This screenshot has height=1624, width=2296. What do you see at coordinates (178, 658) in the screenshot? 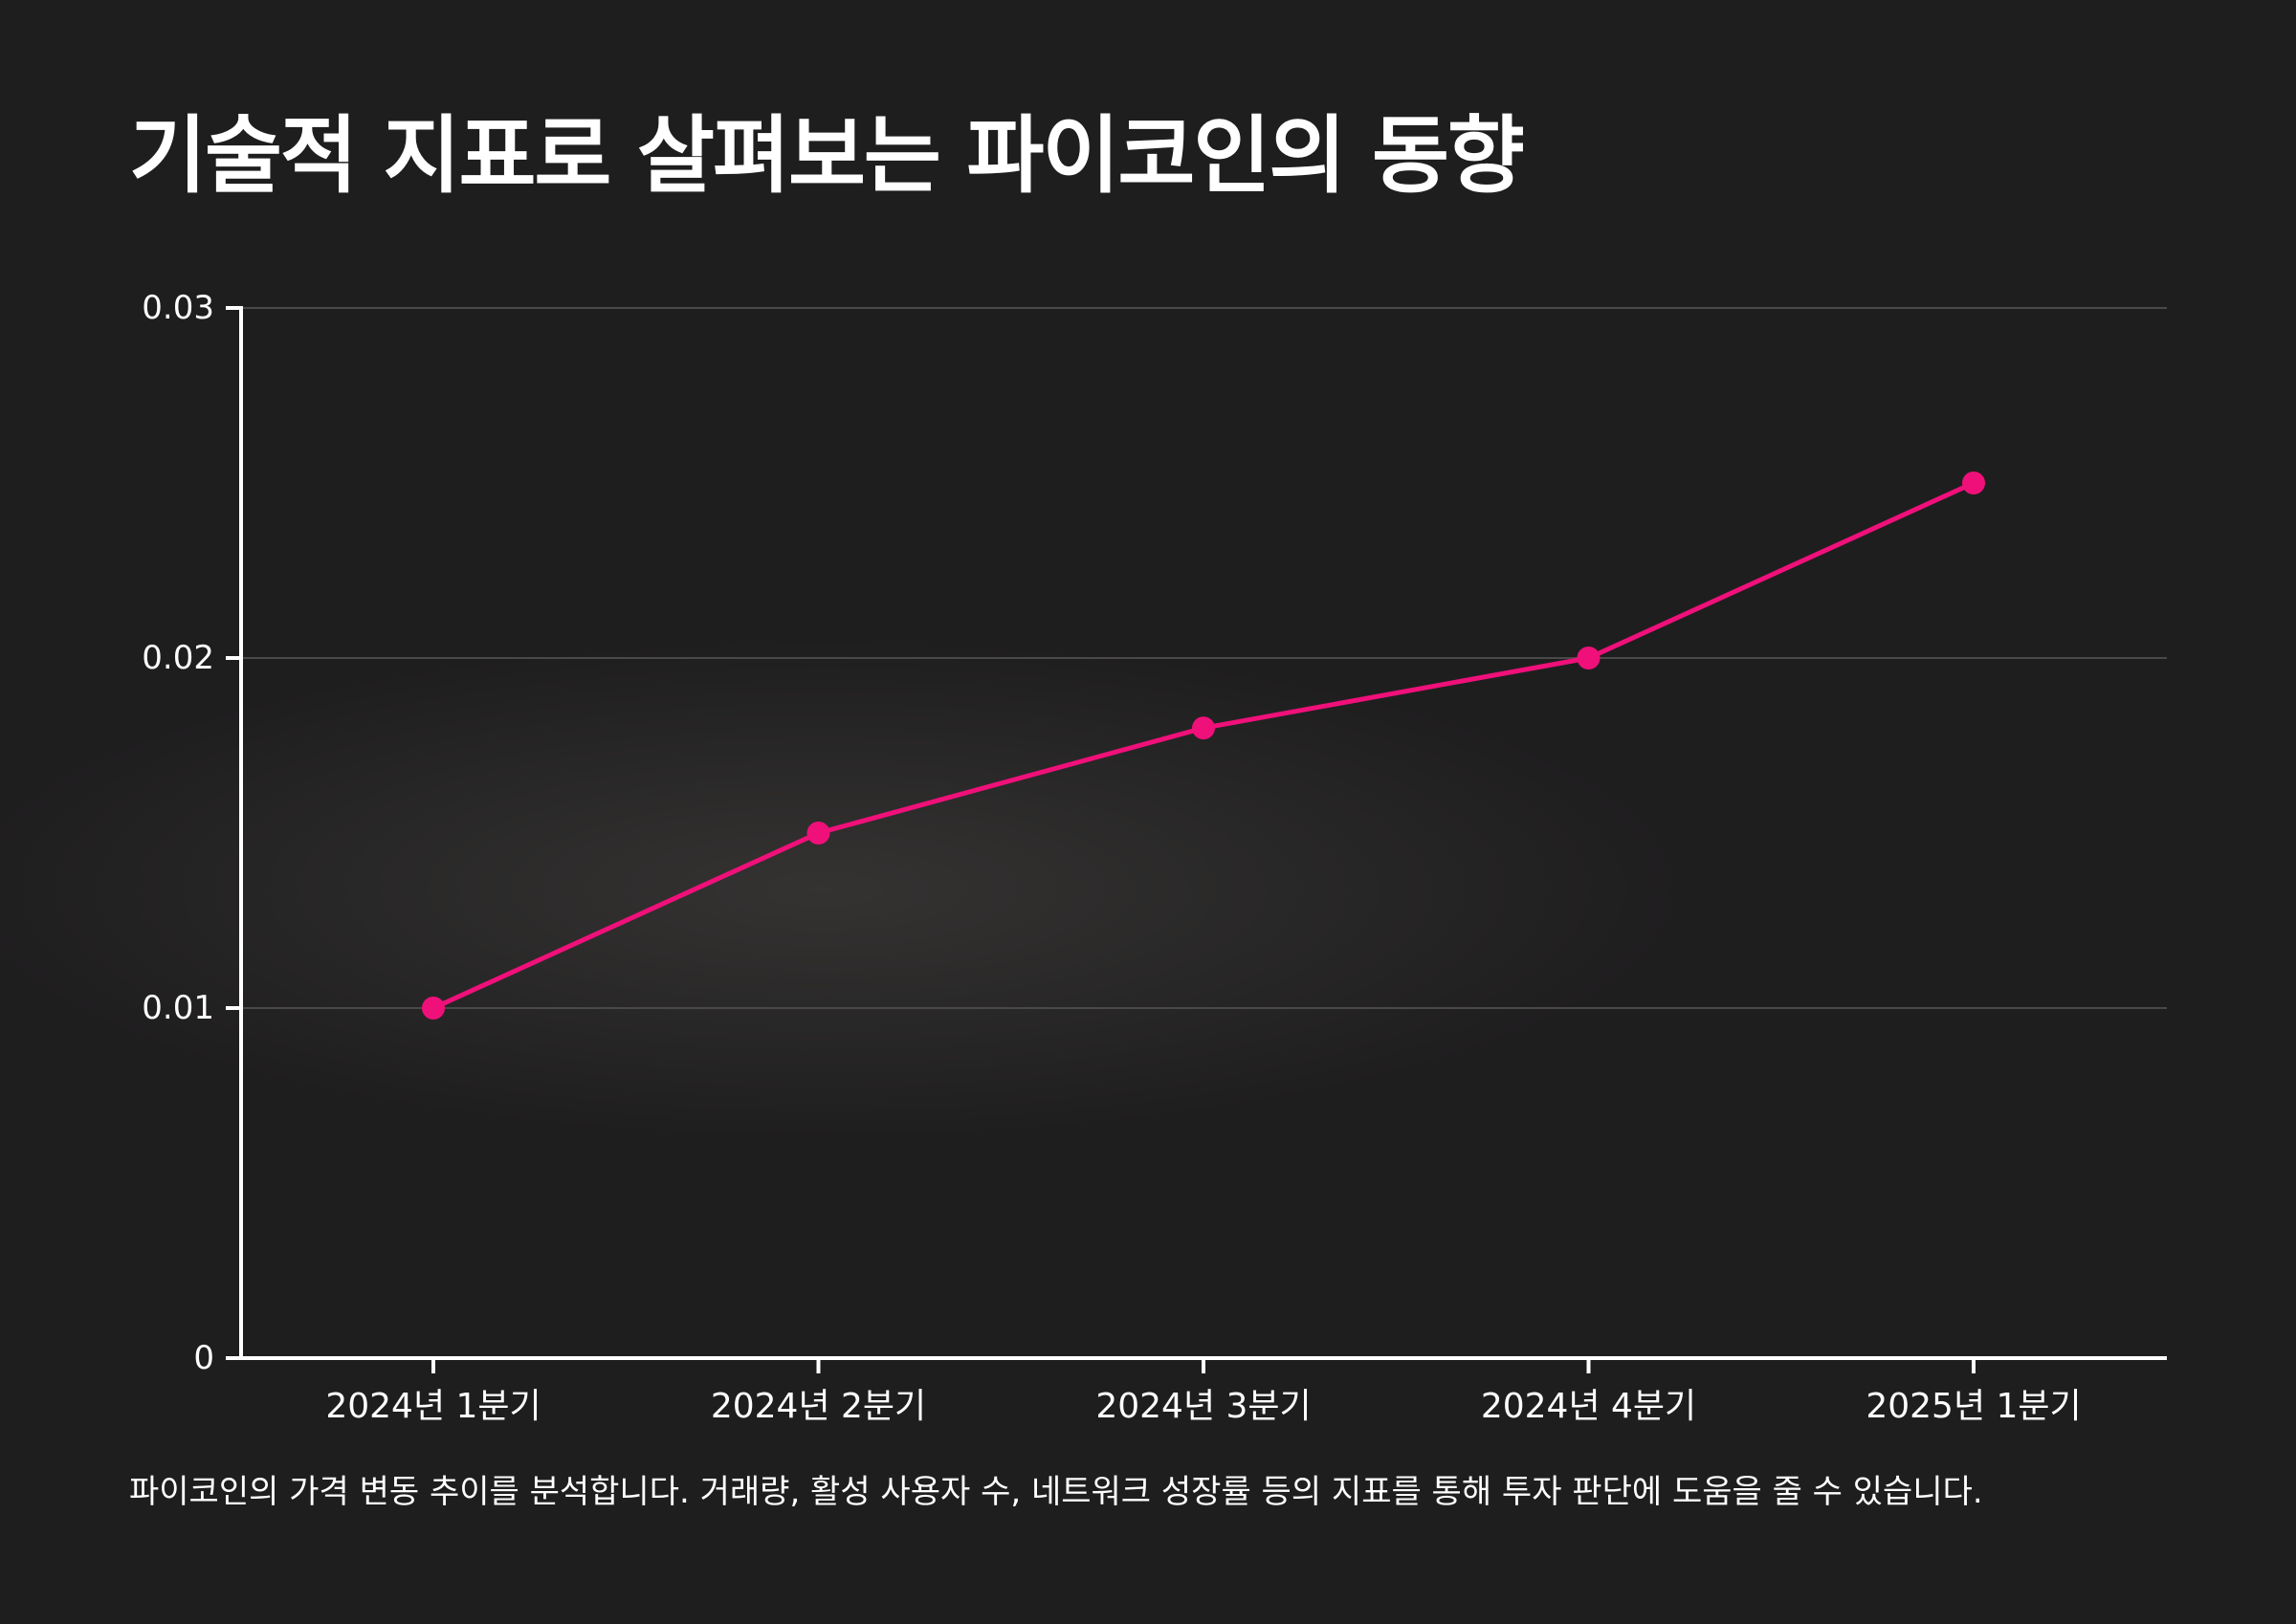
I see `y-tick-label: 0.02` at bounding box center [178, 658].